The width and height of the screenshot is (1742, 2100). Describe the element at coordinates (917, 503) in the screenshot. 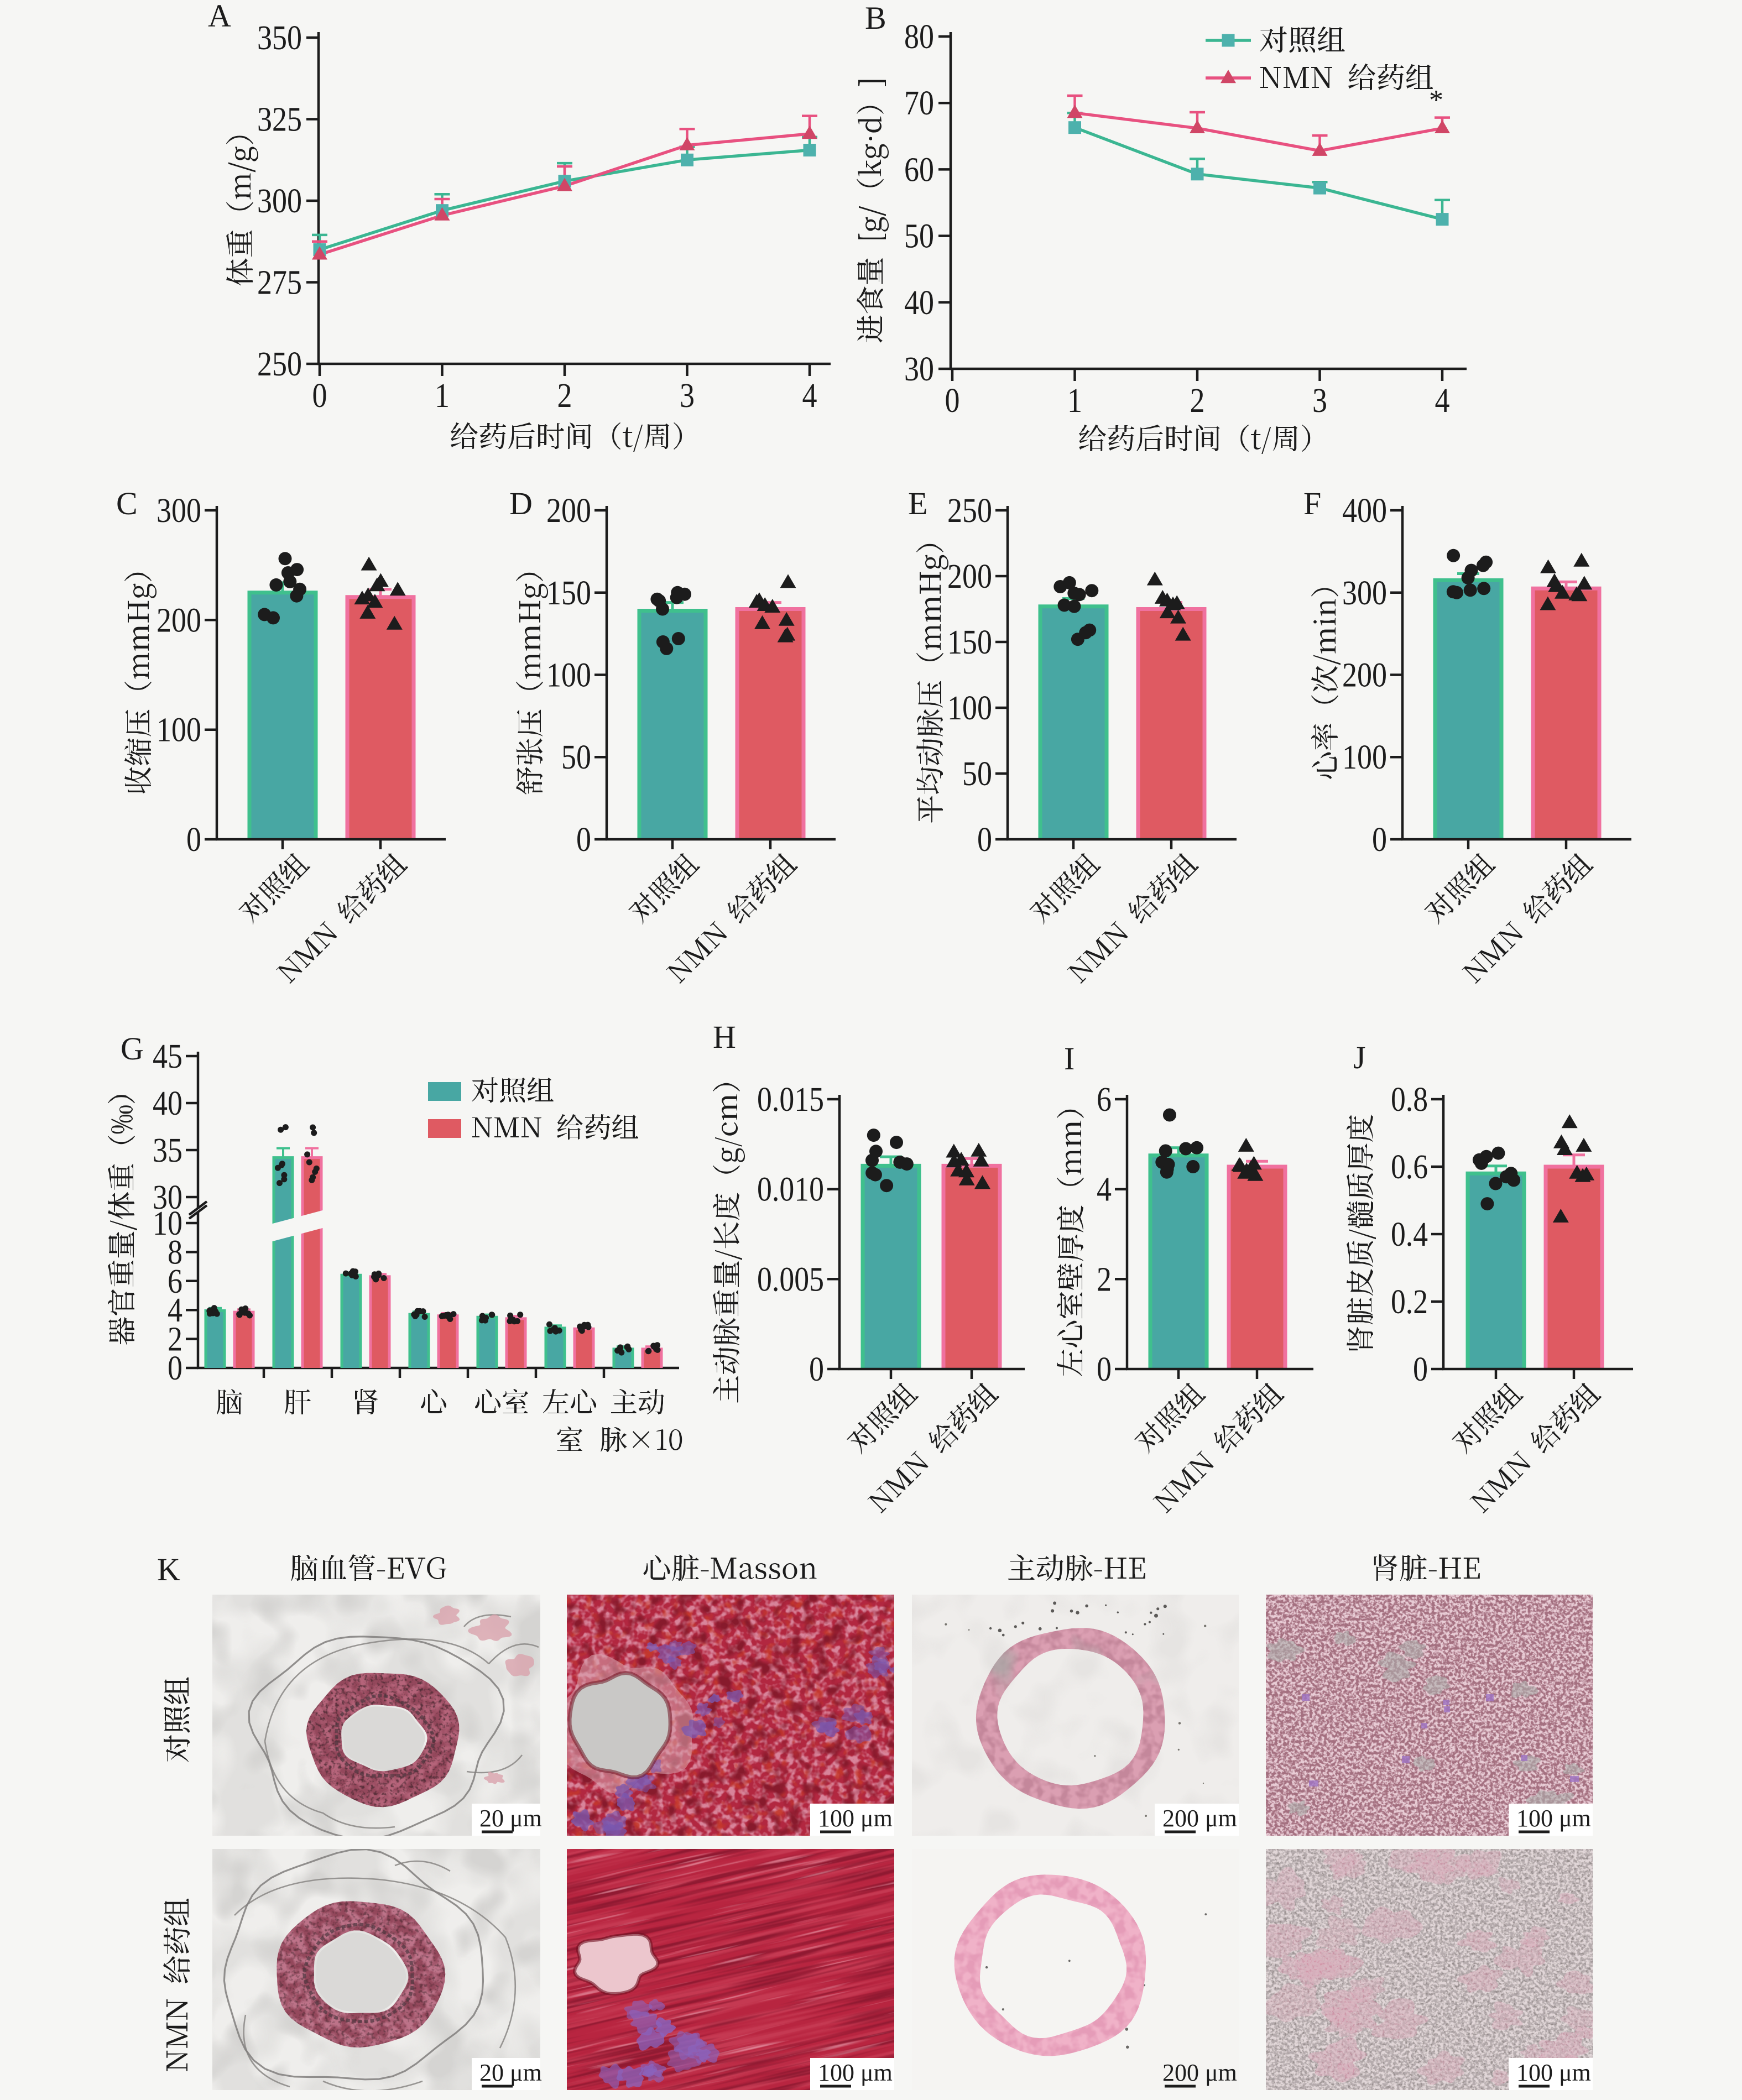

I see `svg-text: E` at that location.